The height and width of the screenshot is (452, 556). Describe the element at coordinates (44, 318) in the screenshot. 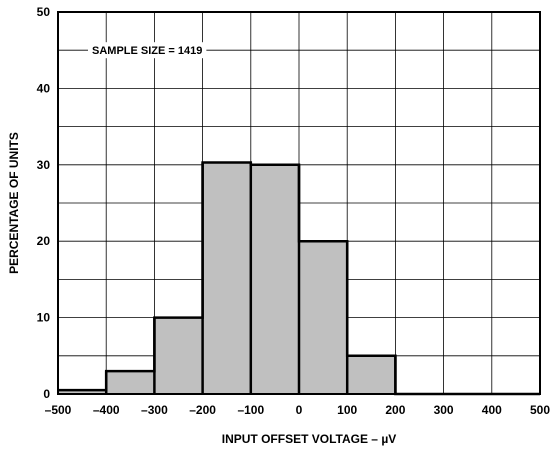

I see `y-tick-label: 10` at that location.